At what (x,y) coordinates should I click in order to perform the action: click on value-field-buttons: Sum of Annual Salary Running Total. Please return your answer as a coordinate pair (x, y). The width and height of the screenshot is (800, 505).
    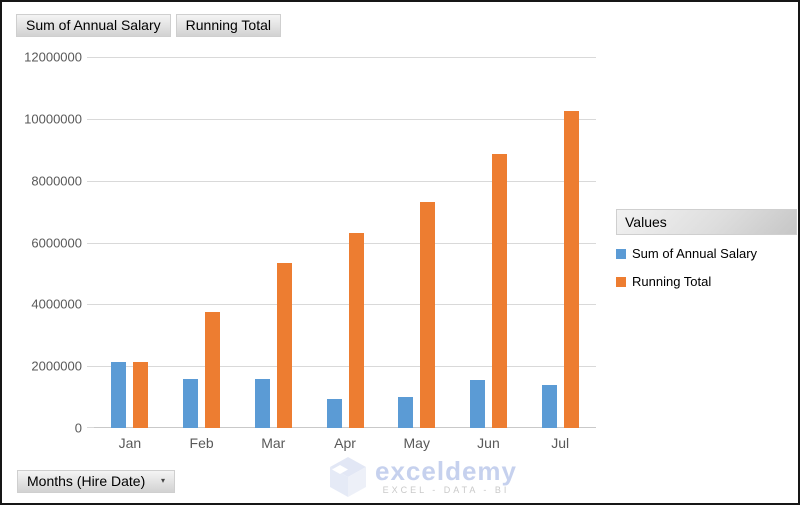
    Looking at the image, I should click on (149, 25).